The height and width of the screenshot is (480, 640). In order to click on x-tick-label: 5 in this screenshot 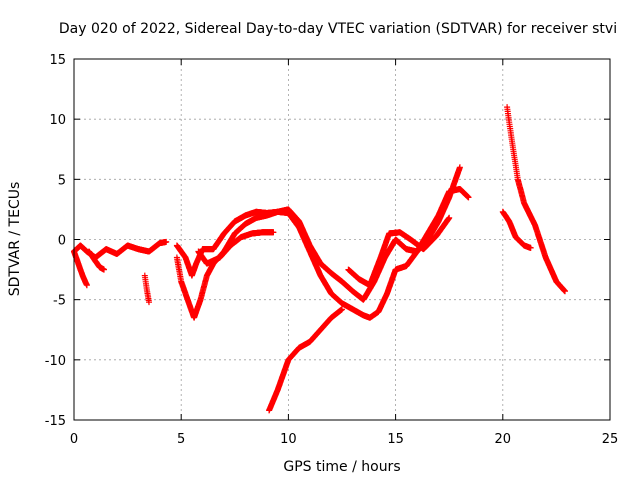, I will do `click(181, 439)`.